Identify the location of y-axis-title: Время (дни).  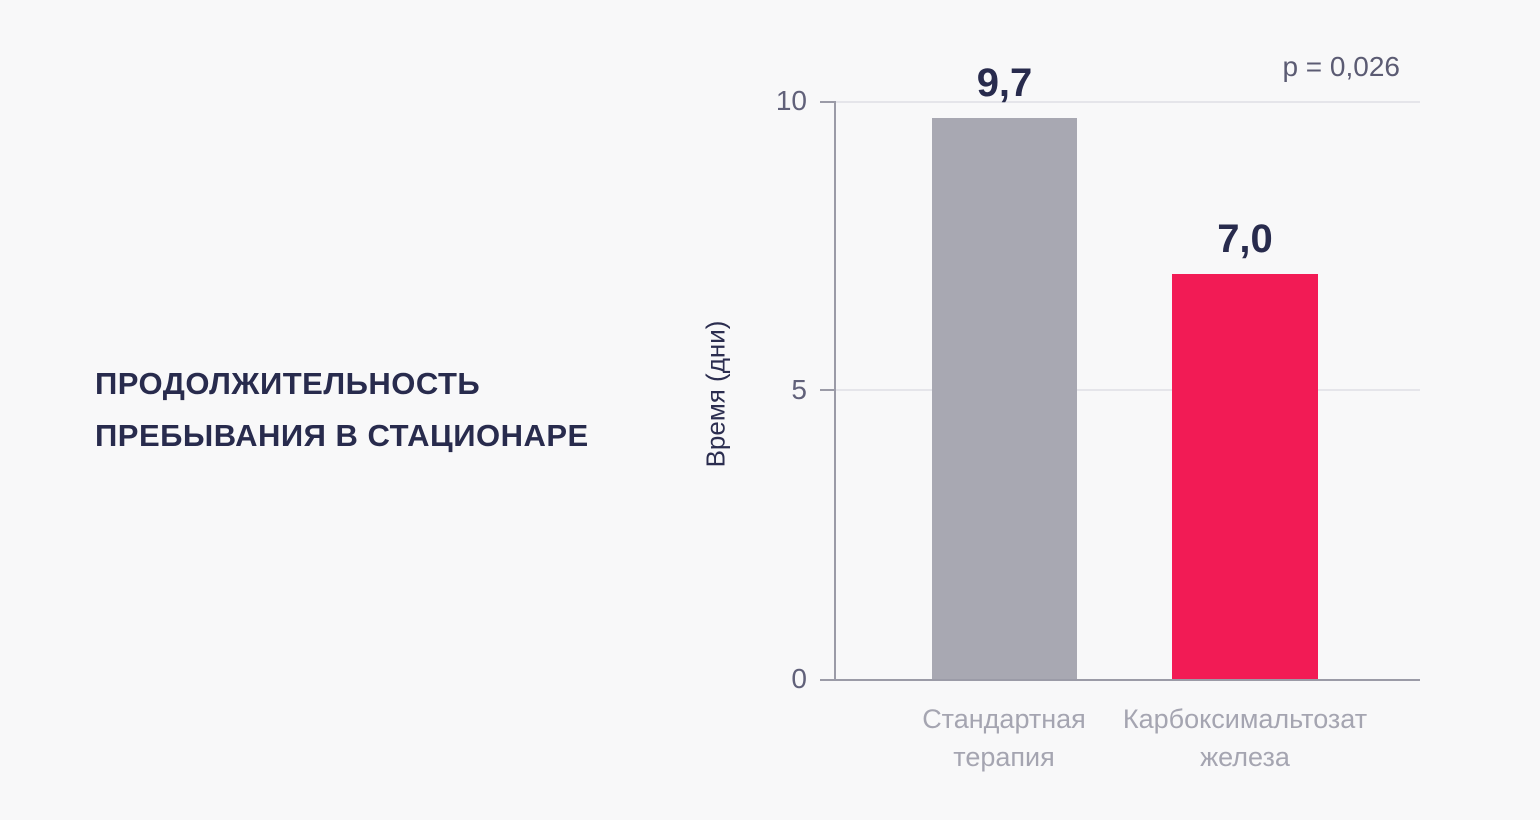
(715, 394).